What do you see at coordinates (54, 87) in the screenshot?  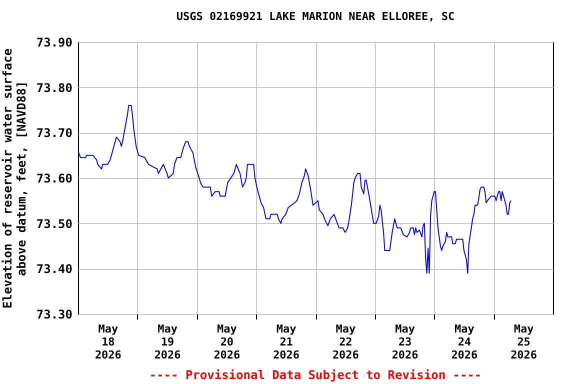 I see `y-tick-label: 73.80` at bounding box center [54, 87].